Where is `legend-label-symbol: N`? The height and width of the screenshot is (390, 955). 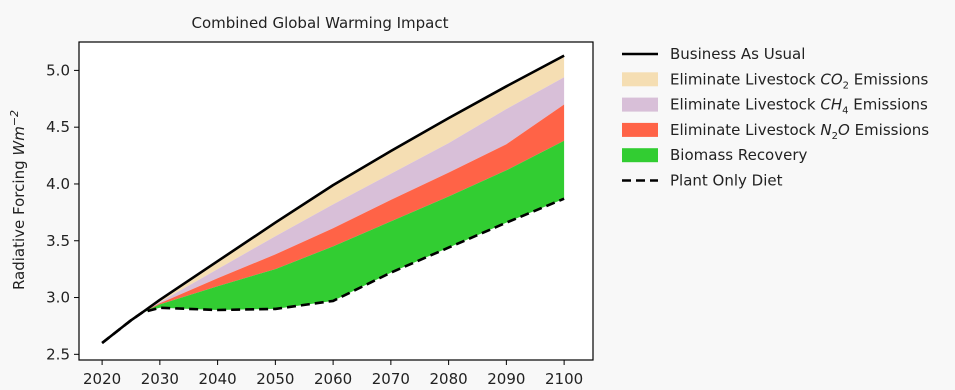 legend-label-symbol: N is located at coordinates (825, 130).